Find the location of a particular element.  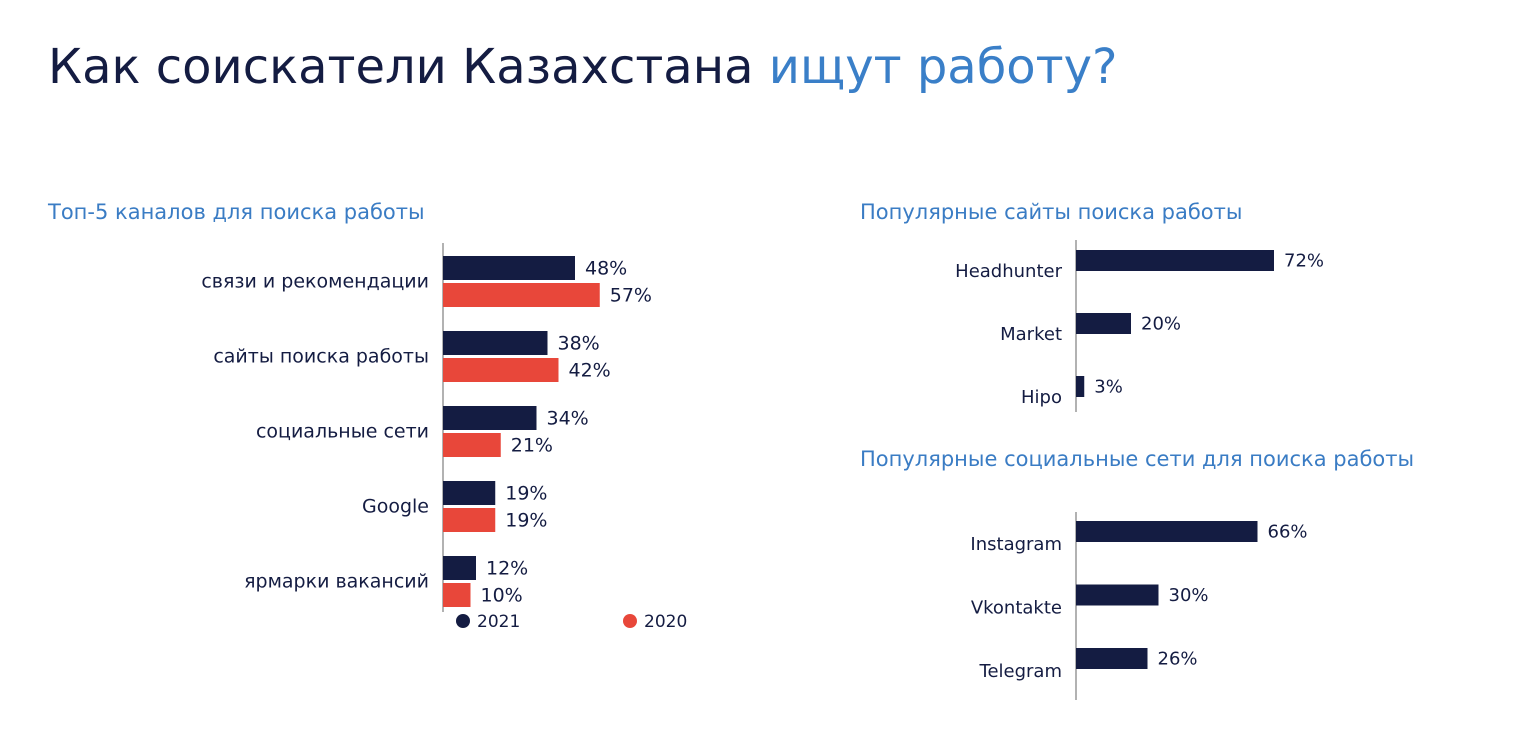

value-label: 57% is located at coordinates (631, 296).